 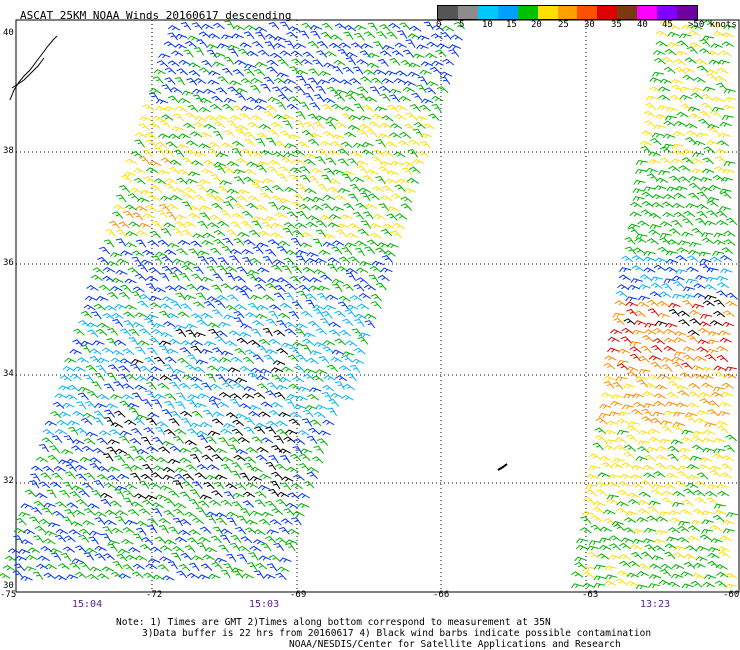 What do you see at coordinates (627, 12) in the screenshot?
I see `legend-swatch` at bounding box center [627, 12].